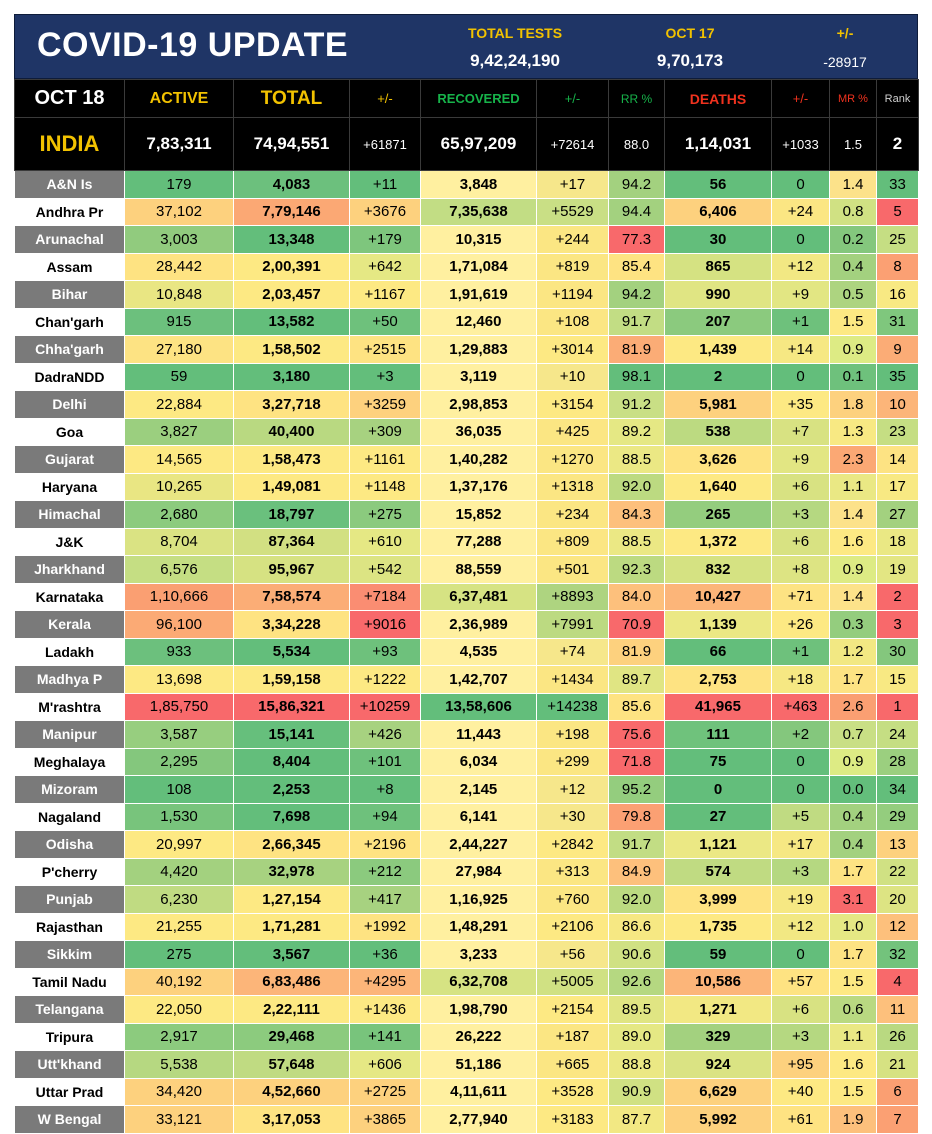 The height and width of the screenshot is (1134, 932). Describe the element at coordinates (636, 1036) in the screenshot. I see `rr-cell: 89.0` at that location.